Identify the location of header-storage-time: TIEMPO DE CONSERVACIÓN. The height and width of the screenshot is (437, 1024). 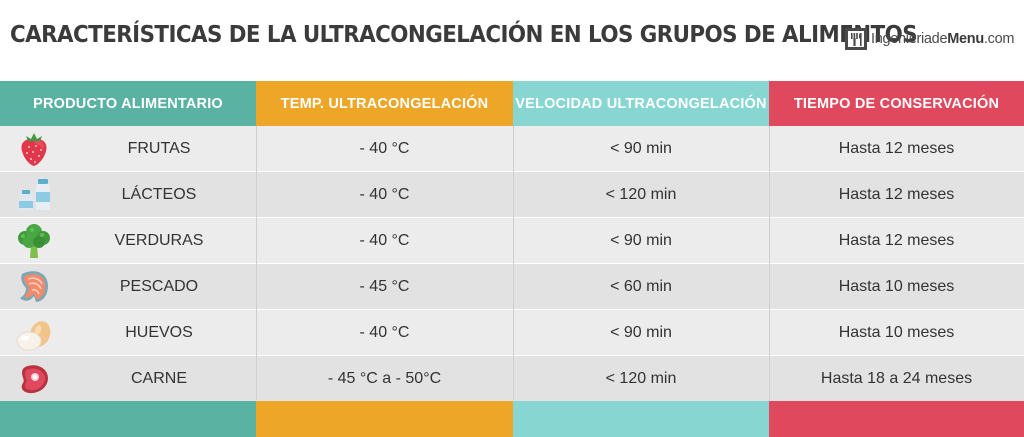
(896, 108).